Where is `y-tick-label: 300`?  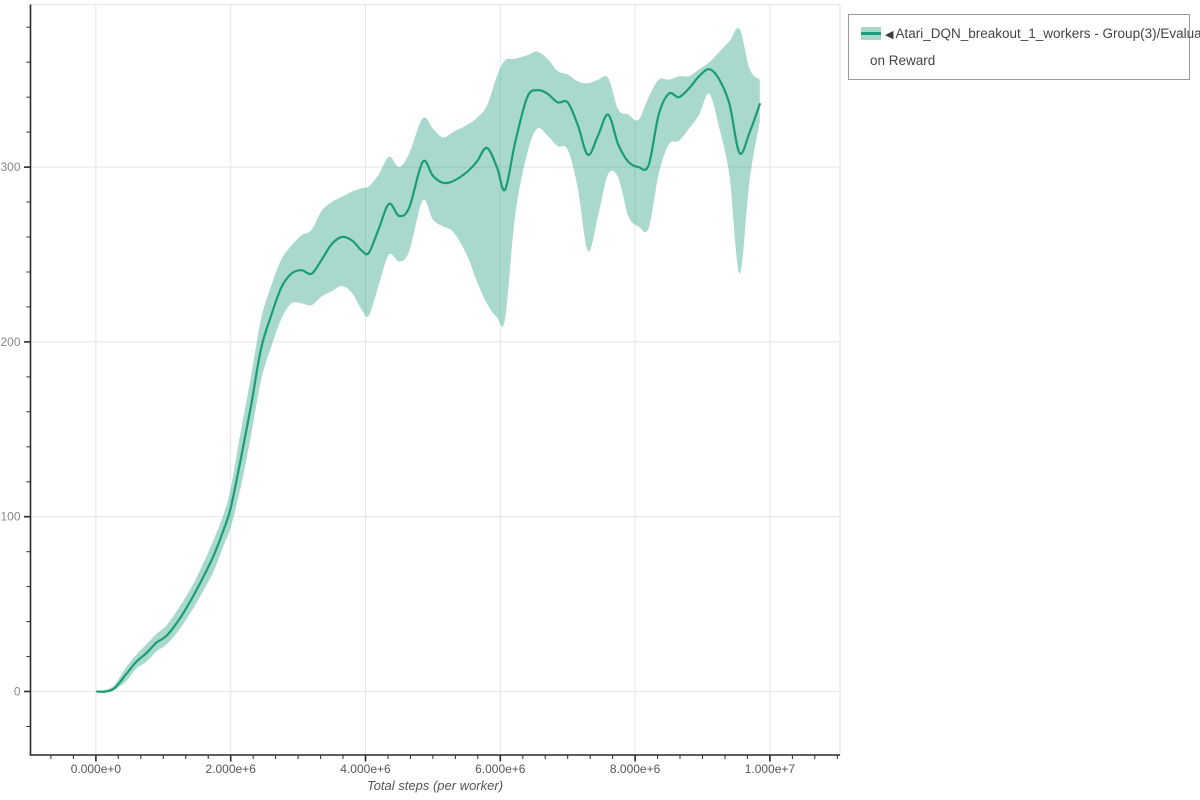
y-tick-label: 300 is located at coordinates (10, 167).